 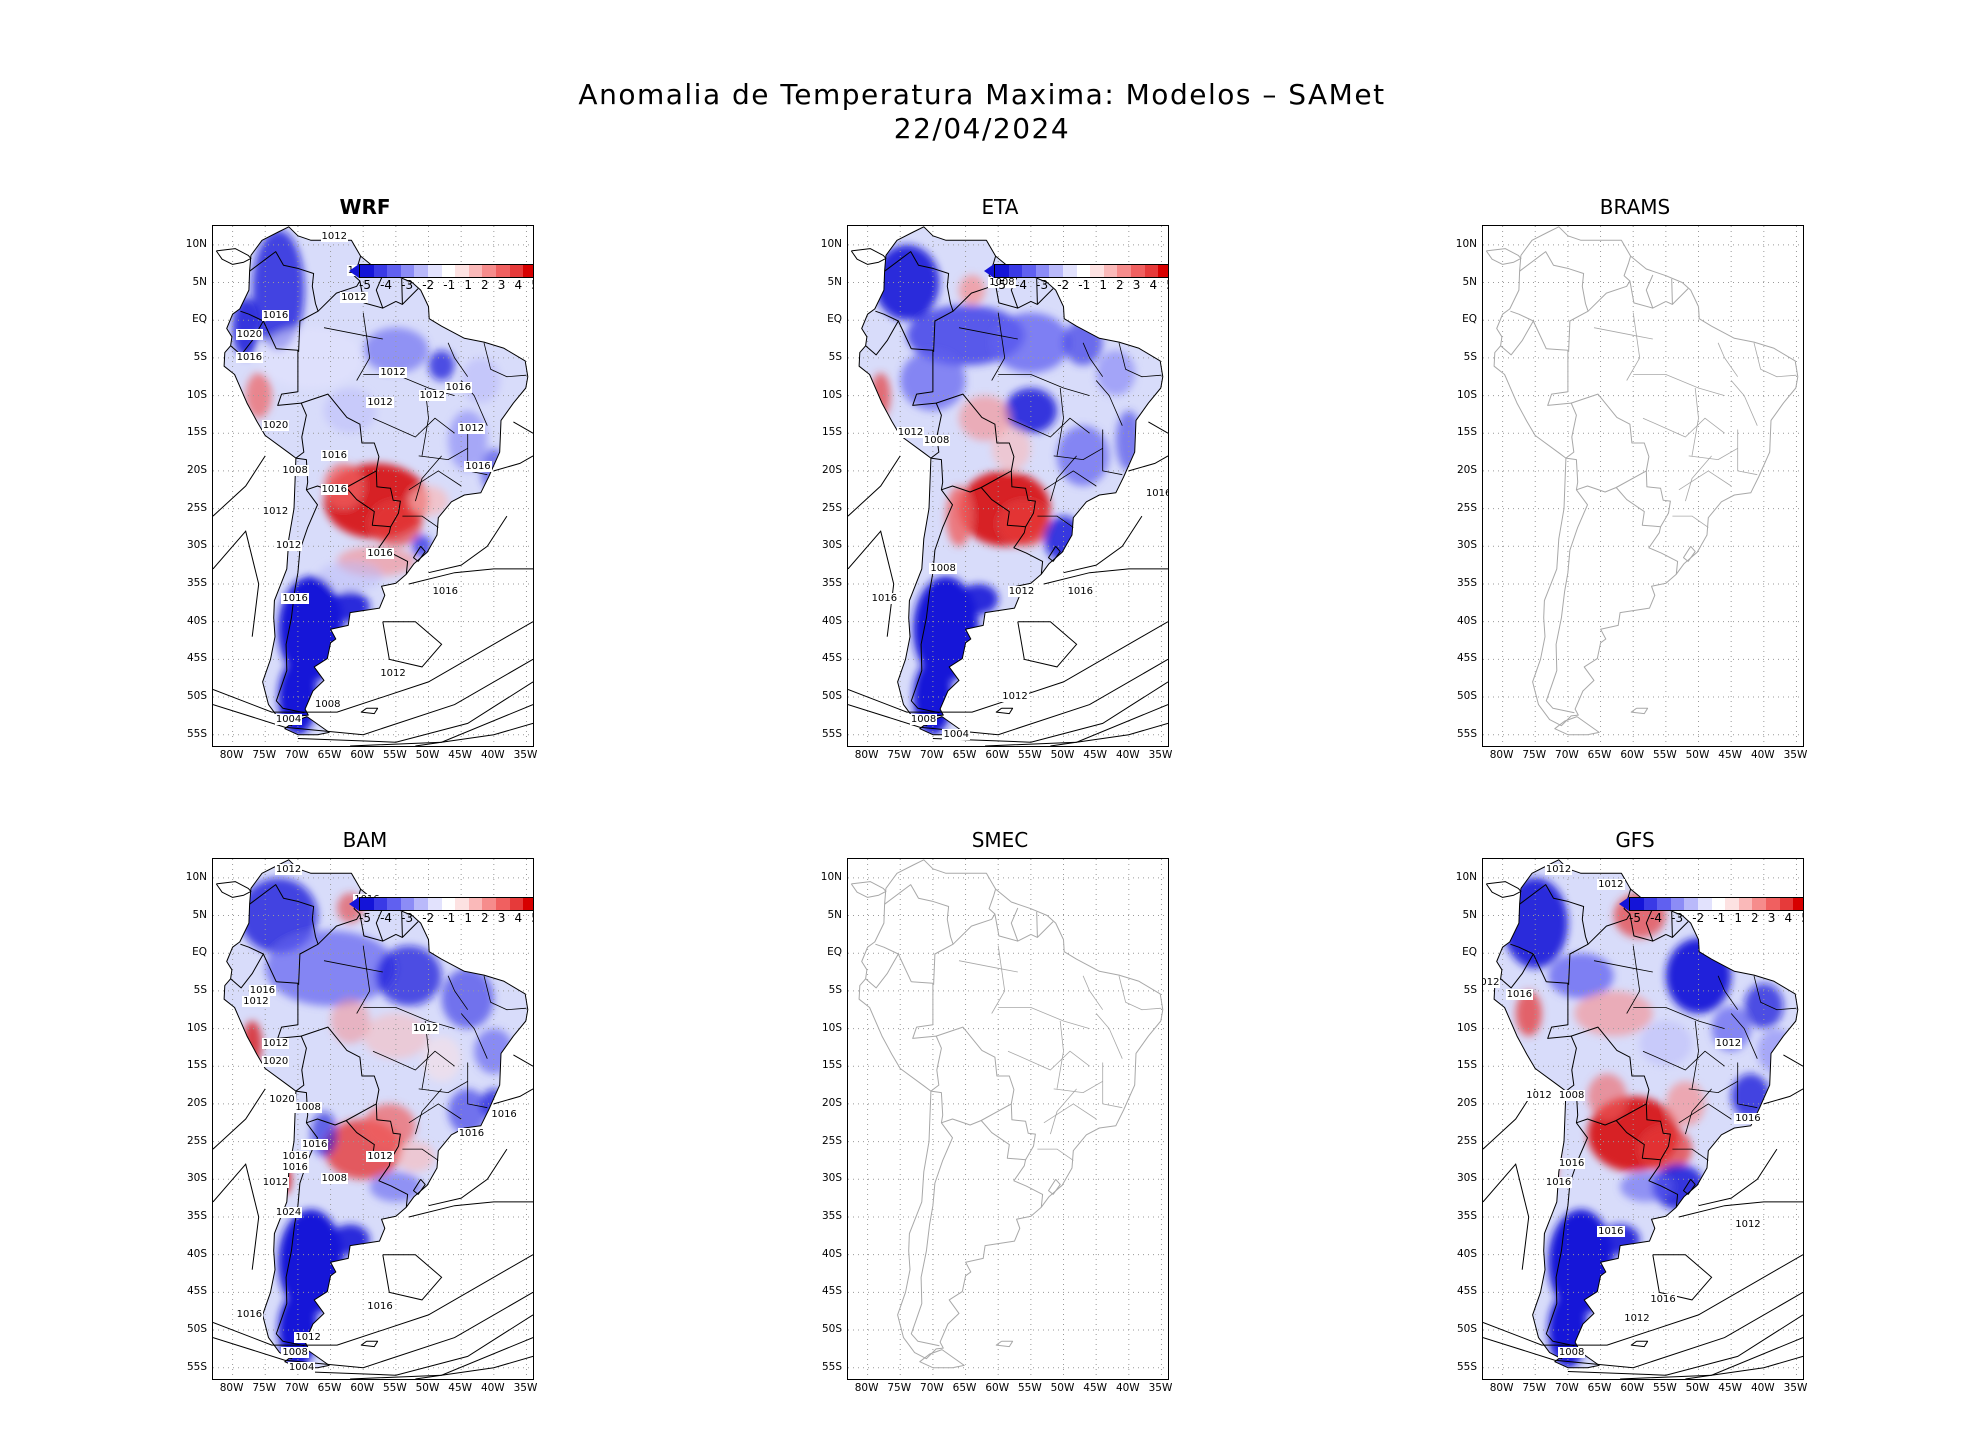 What do you see at coordinates (441, 911) in the screenshot?
I see `colorbar-legend: -5 -4 -3 -2 -1 12345` at bounding box center [441, 911].